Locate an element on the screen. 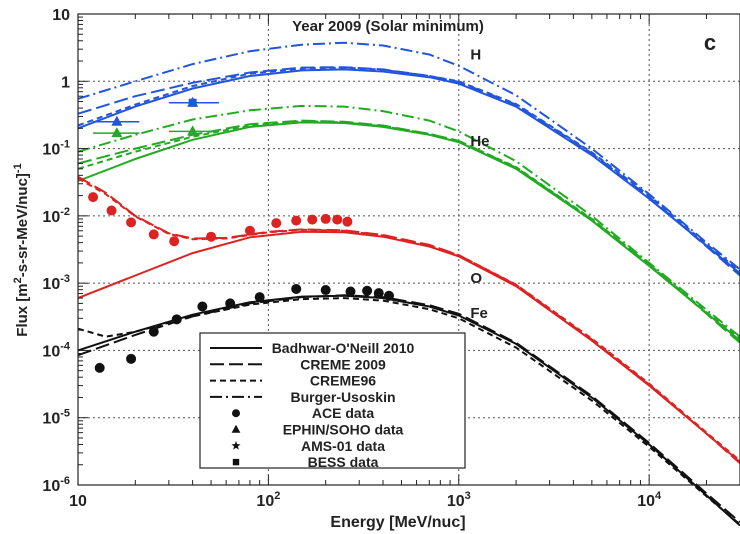 This screenshot has width=740, height=534. y-tick-label: 10⁻¹ is located at coordinates (56, 149).